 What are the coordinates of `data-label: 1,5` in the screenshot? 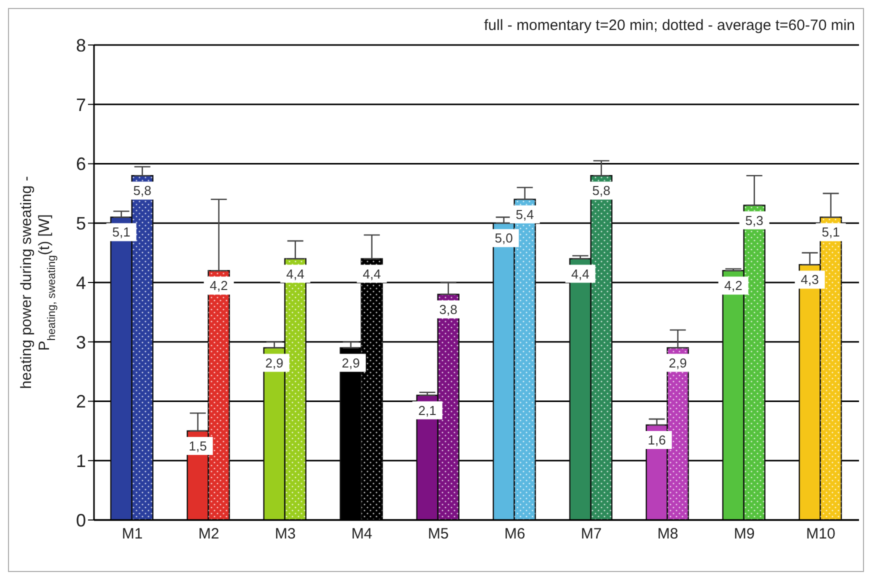 It's located at (197, 446).